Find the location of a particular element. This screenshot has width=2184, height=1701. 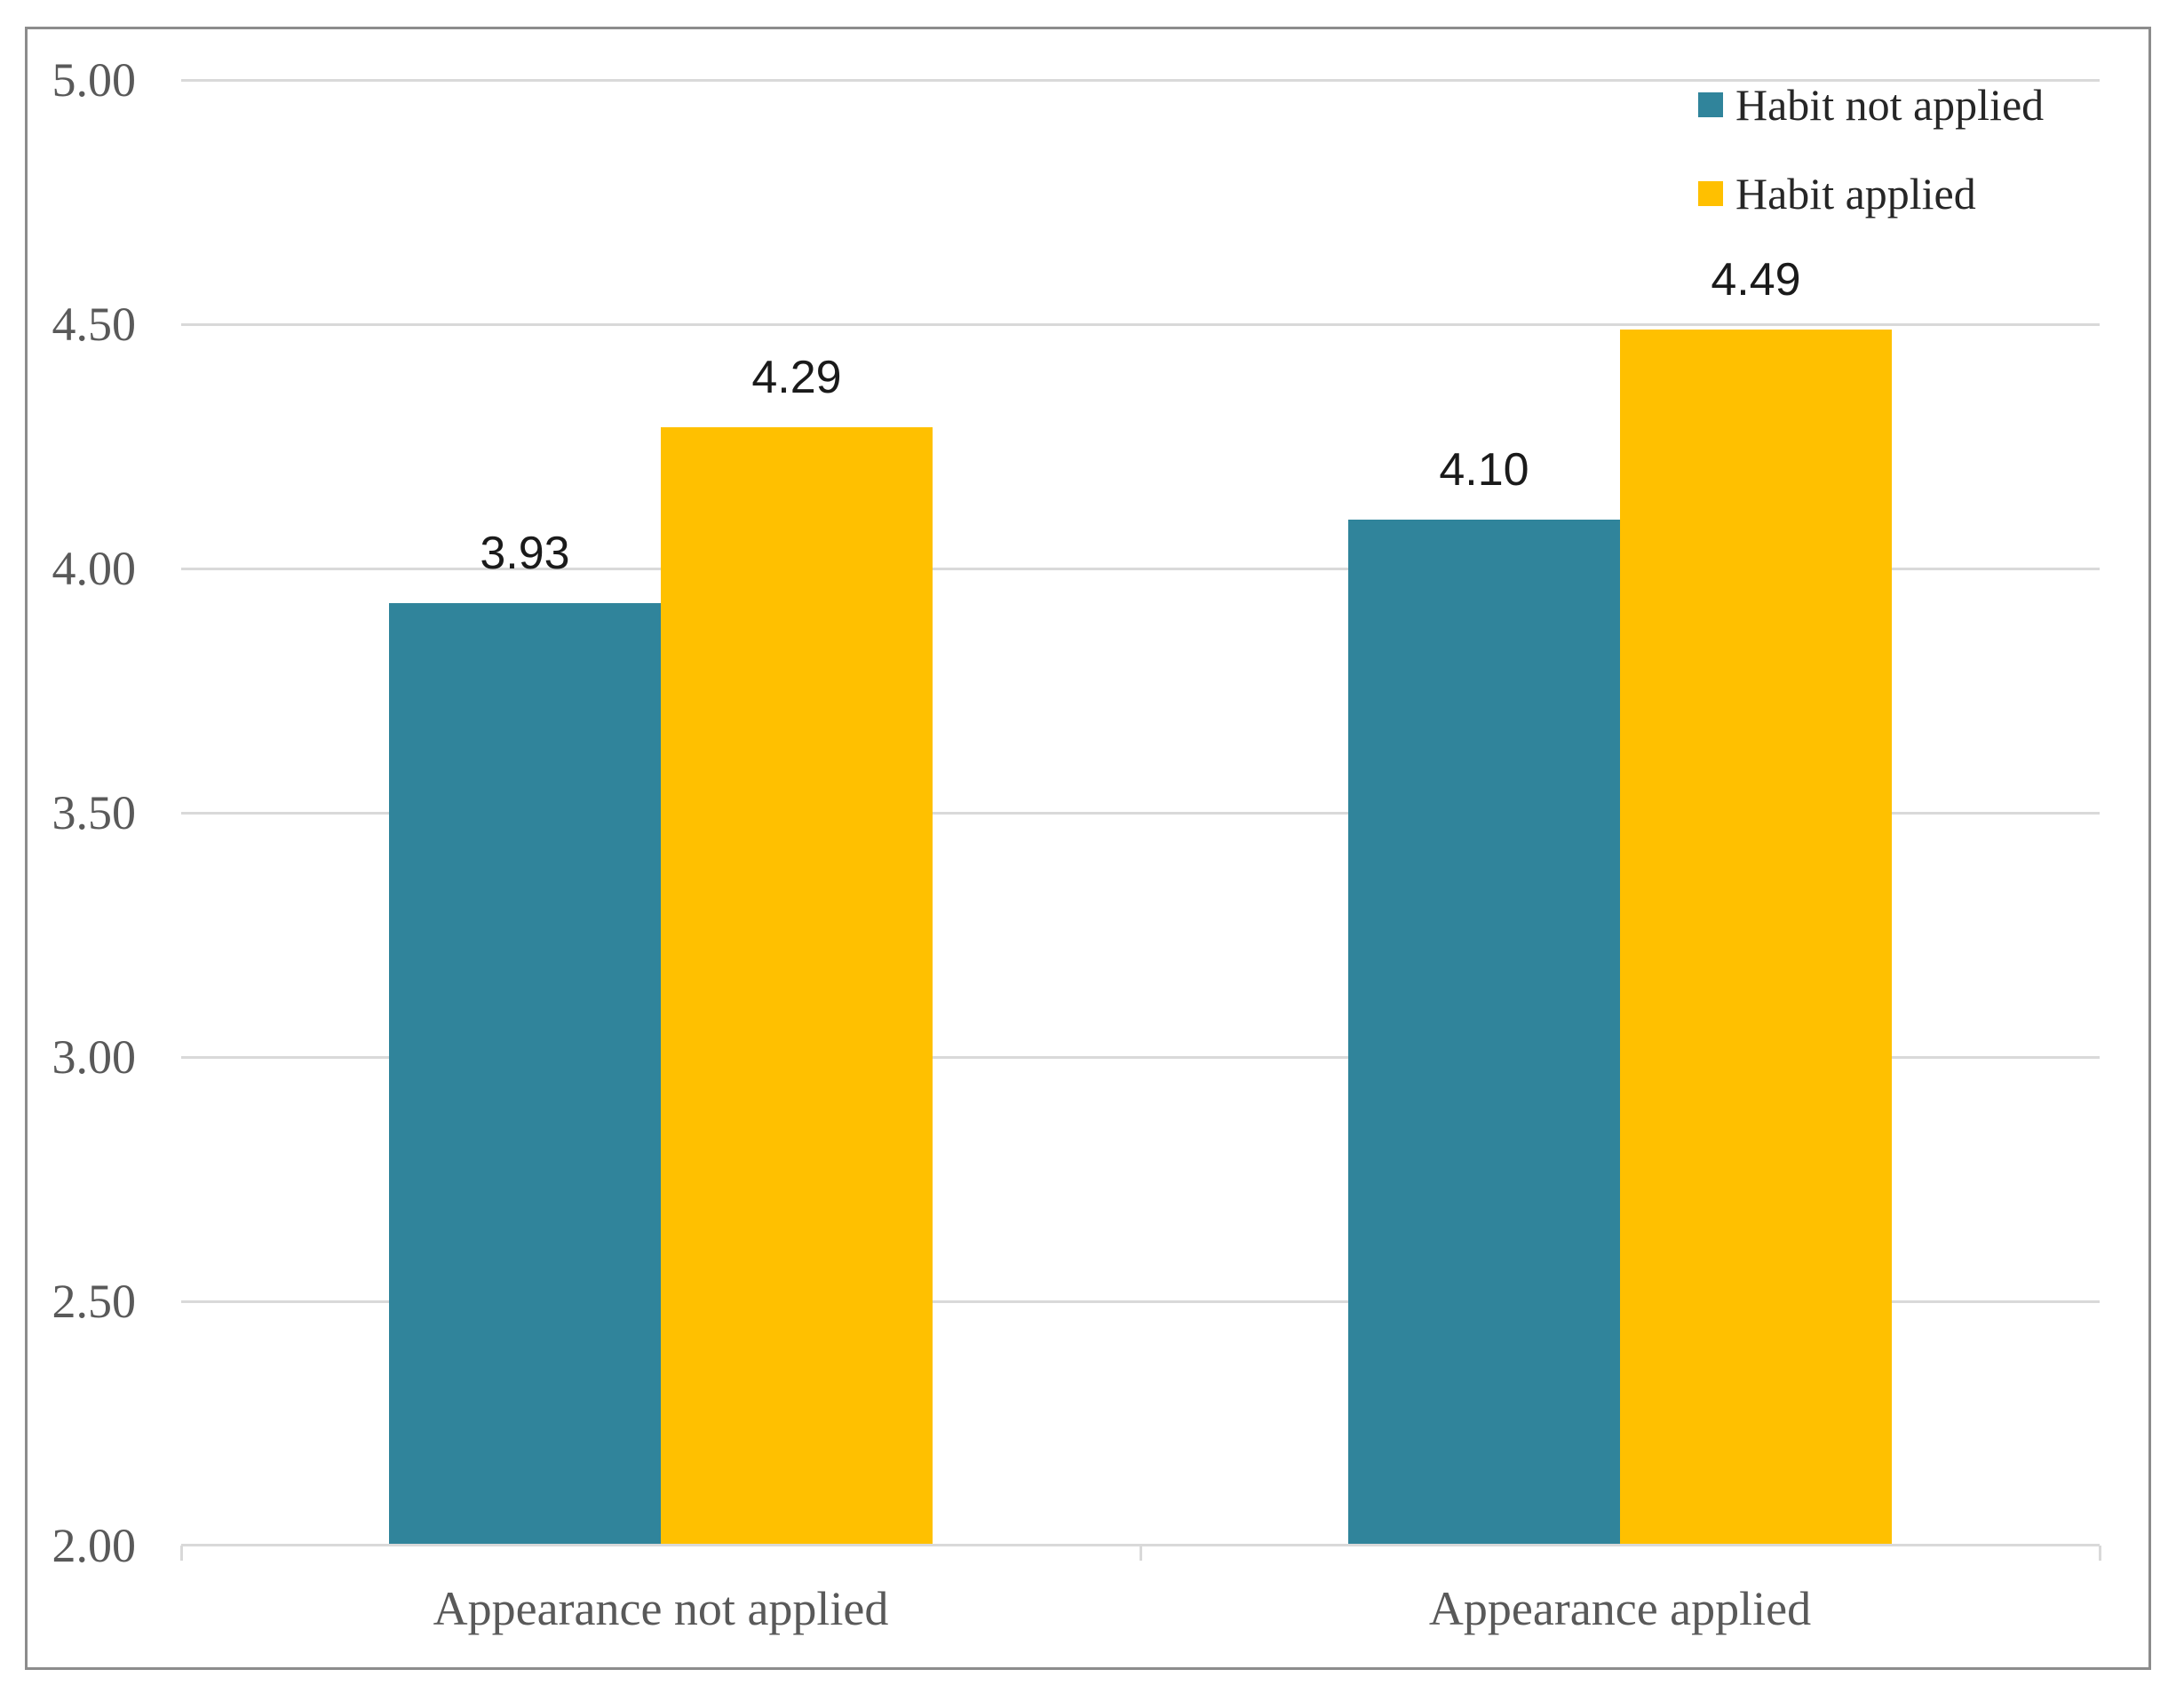

legend-label: Habit not applied is located at coordinates (1890, 105).